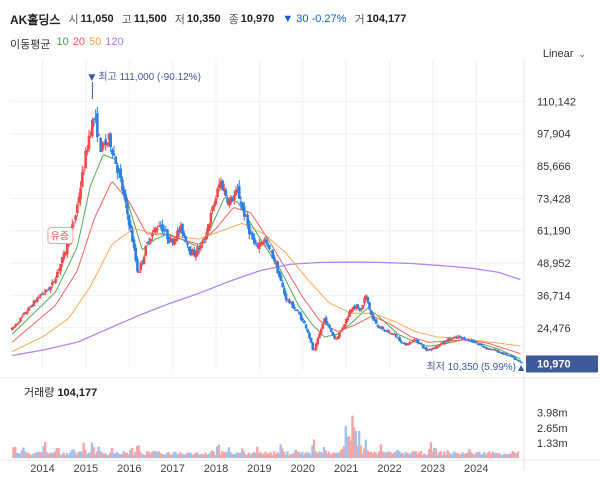 Image resolution: width=600 pixels, height=480 pixels. What do you see at coordinates (521, 367) in the screenshot?
I see `low-marker-arrow: ▲` at bounding box center [521, 367].